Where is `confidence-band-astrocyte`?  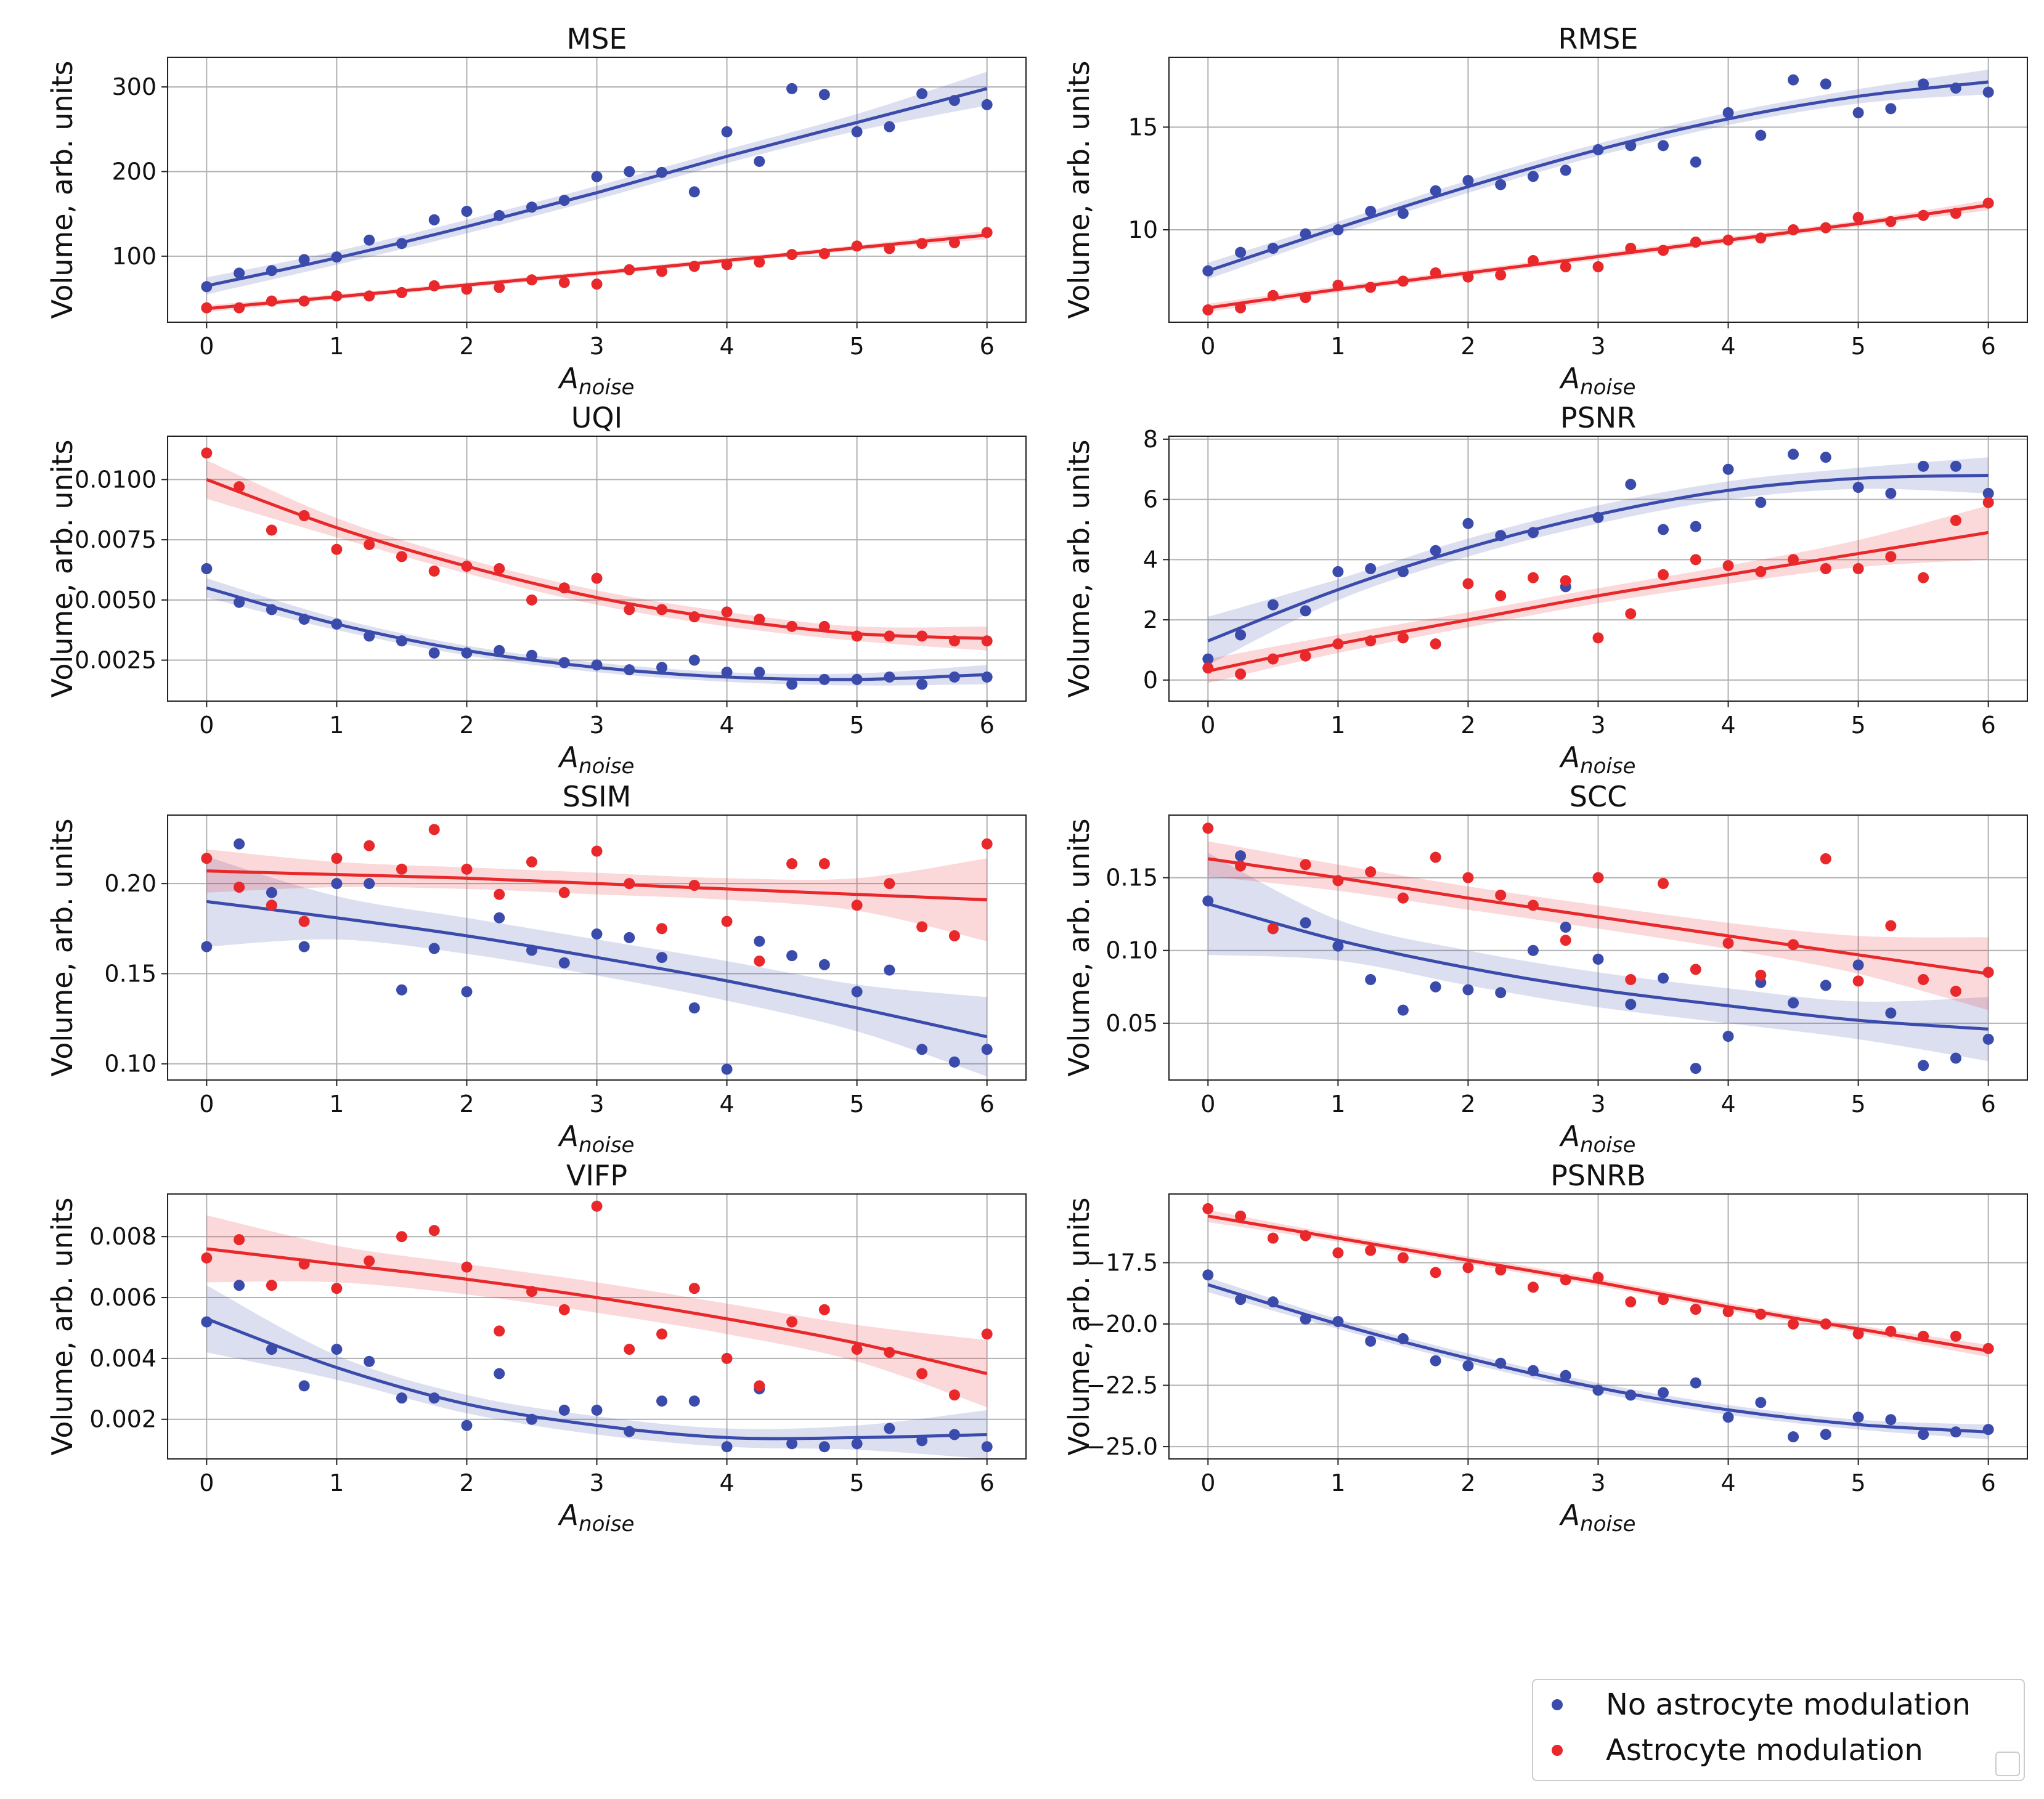
confidence-band-astrocyte is located at coordinates (596, 1311).